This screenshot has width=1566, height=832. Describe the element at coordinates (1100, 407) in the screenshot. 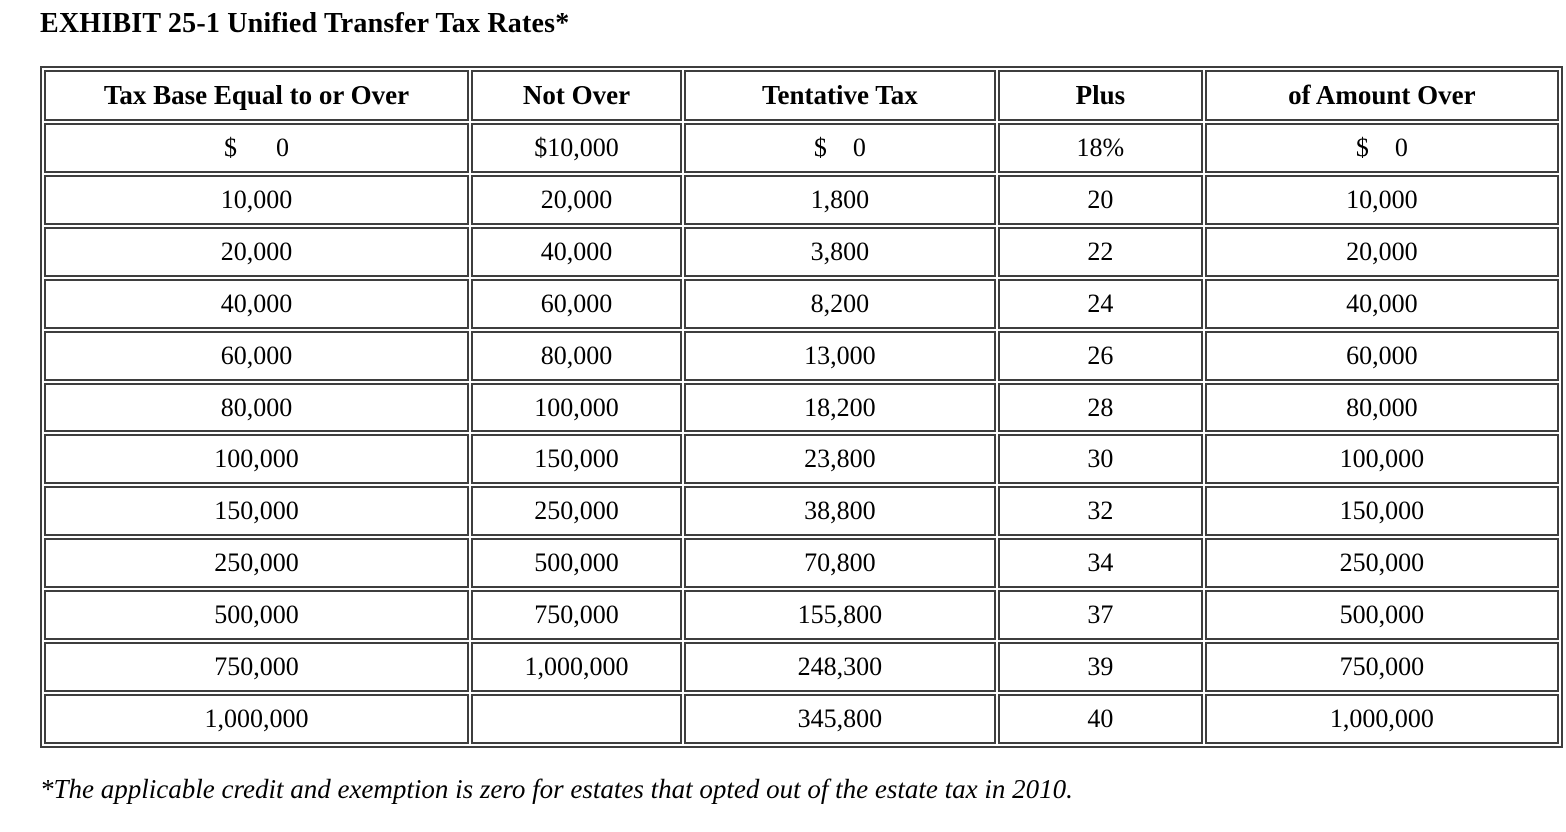

I see `table-cell: 28` at that location.